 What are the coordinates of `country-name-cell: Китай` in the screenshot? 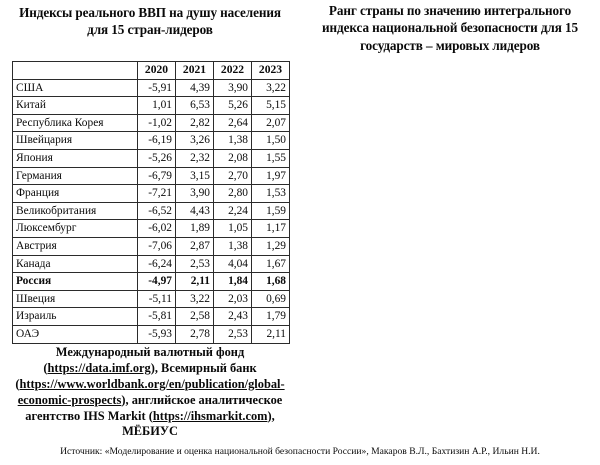 It's located at (75, 105).